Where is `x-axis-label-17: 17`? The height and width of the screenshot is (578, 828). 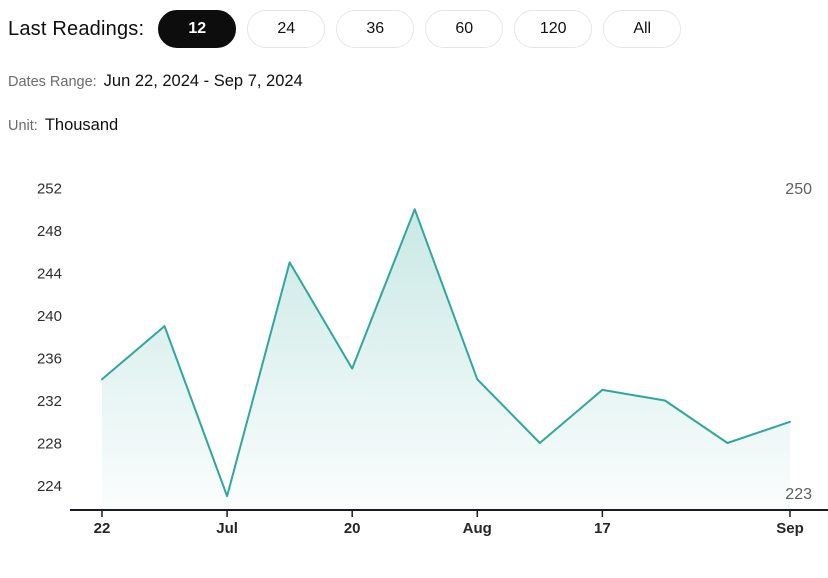
x-axis-label-17: 17 is located at coordinates (602, 528).